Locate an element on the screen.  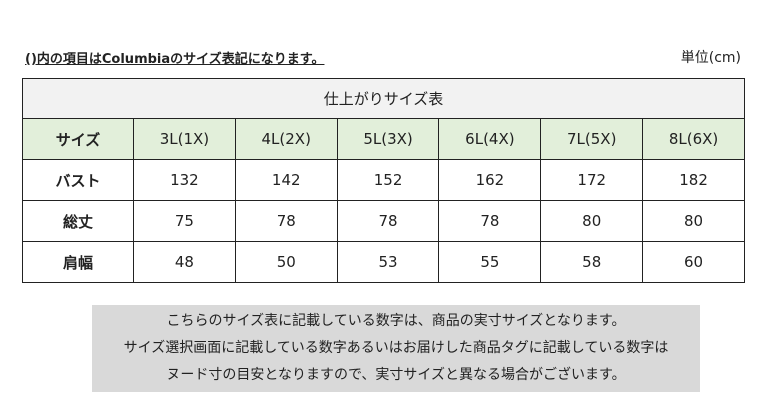
row-label: 肩幅 is located at coordinates (78, 262).